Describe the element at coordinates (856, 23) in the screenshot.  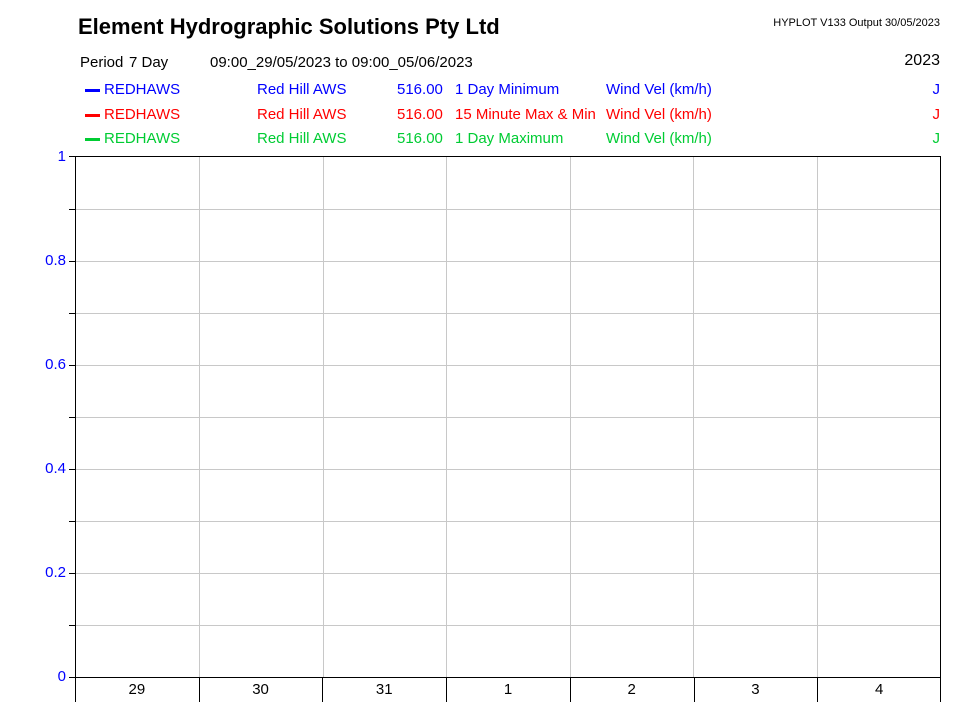
I see `app-version-info: HYPLOT V133 Output 30/05/2023` at that location.